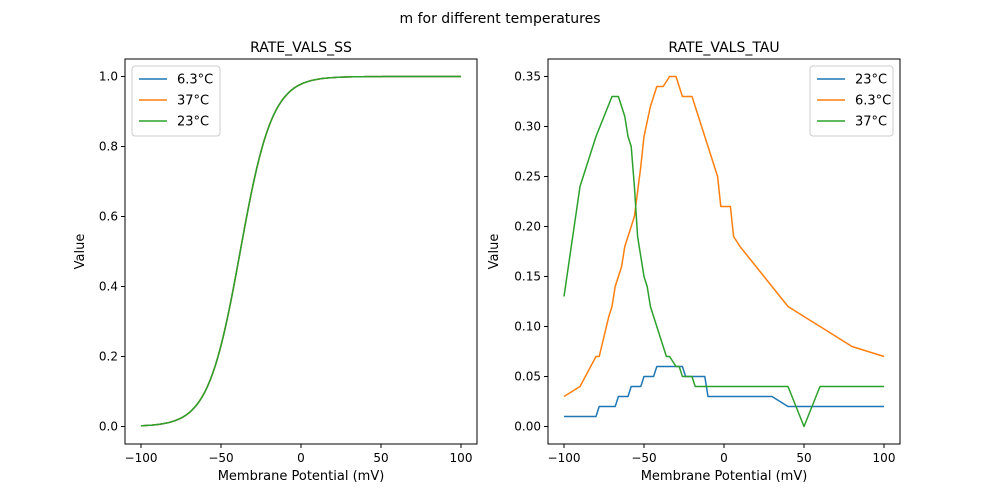 This screenshot has height=504, width=1000. What do you see at coordinates (527, 177) in the screenshot?
I see `y-tick-label: 0.25` at bounding box center [527, 177].